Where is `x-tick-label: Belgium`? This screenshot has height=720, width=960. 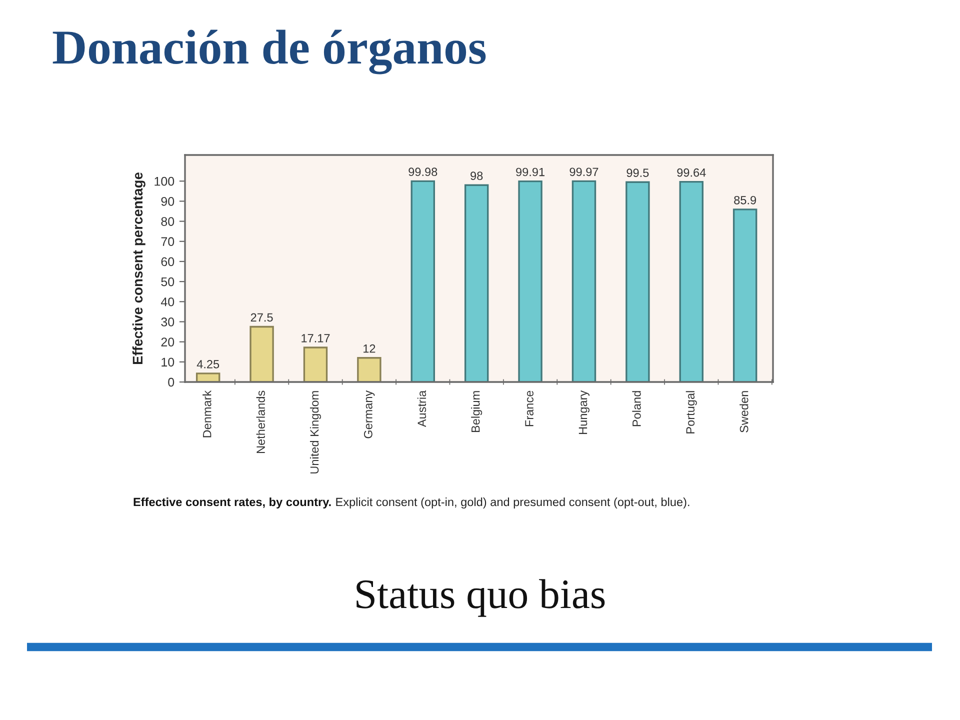 x-tick-label: Belgium is located at coordinates (476, 411).